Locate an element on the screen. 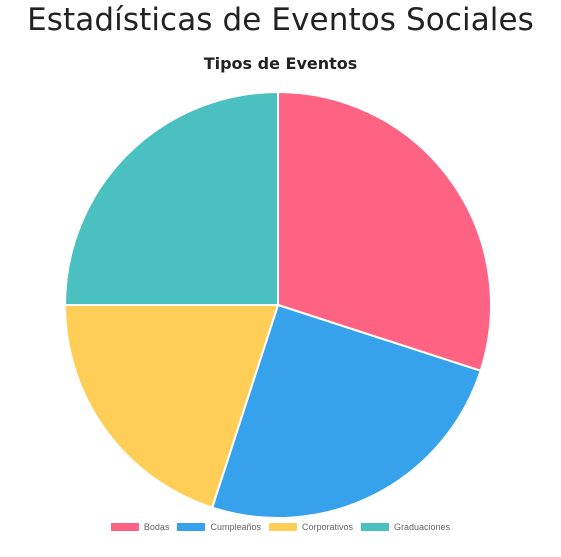 The height and width of the screenshot is (557, 561). legend-label: Bodas is located at coordinates (156, 527).